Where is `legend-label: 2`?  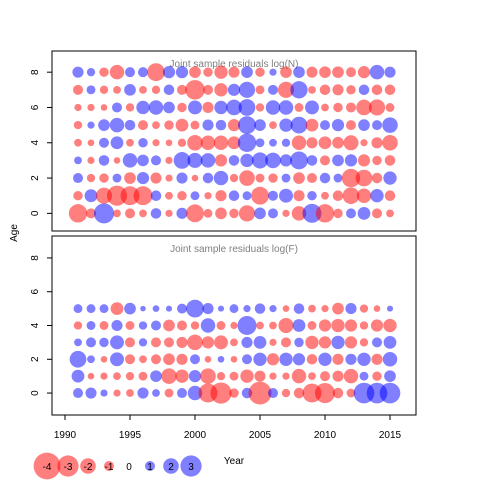 legend-label: 2 is located at coordinates (171, 467).